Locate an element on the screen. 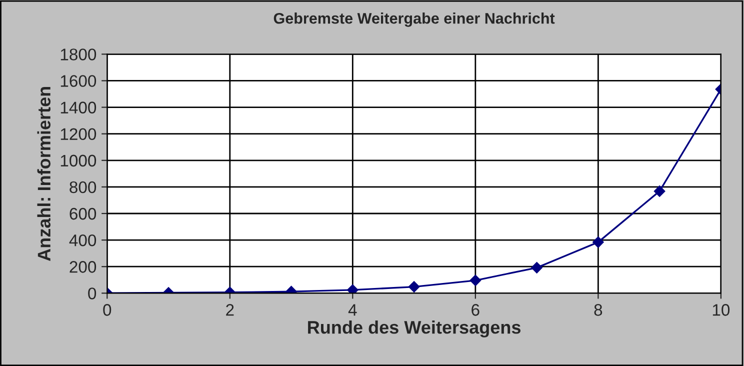 This screenshot has height=366, width=744. y-tick-label: 1800 is located at coordinates (78, 54).